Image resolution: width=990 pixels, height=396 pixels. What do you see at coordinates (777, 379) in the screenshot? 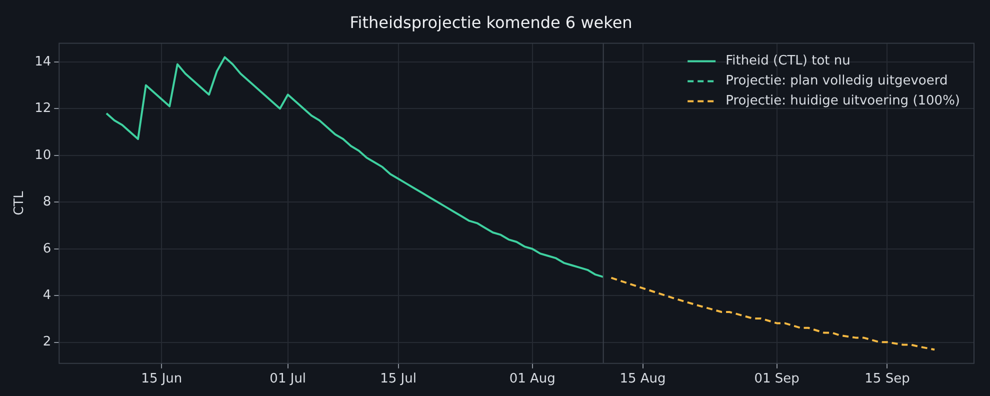
I see `x-tick-label: 01 Sep` at bounding box center [777, 379].